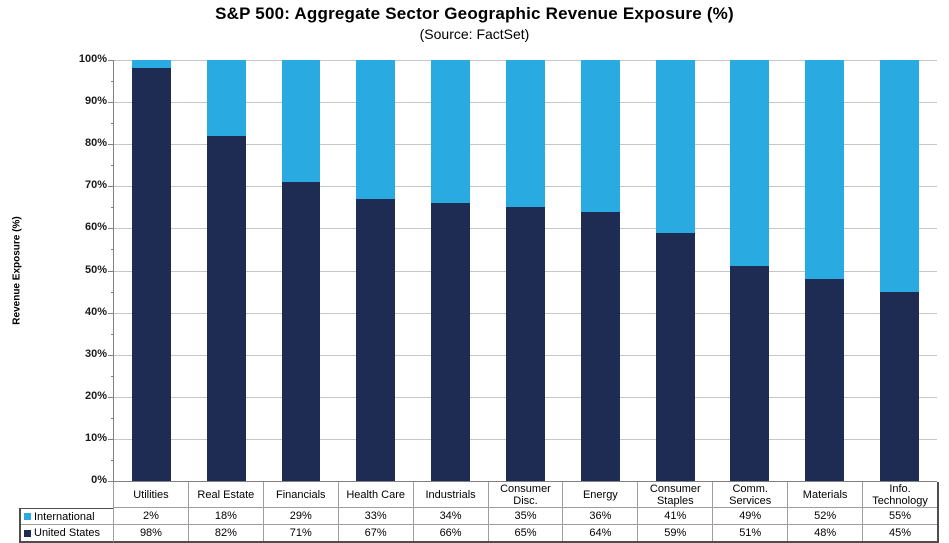 The image size is (949, 543). What do you see at coordinates (226, 494) in the screenshot?
I see `category-header-cell: Real Estate` at bounding box center [226, 494].